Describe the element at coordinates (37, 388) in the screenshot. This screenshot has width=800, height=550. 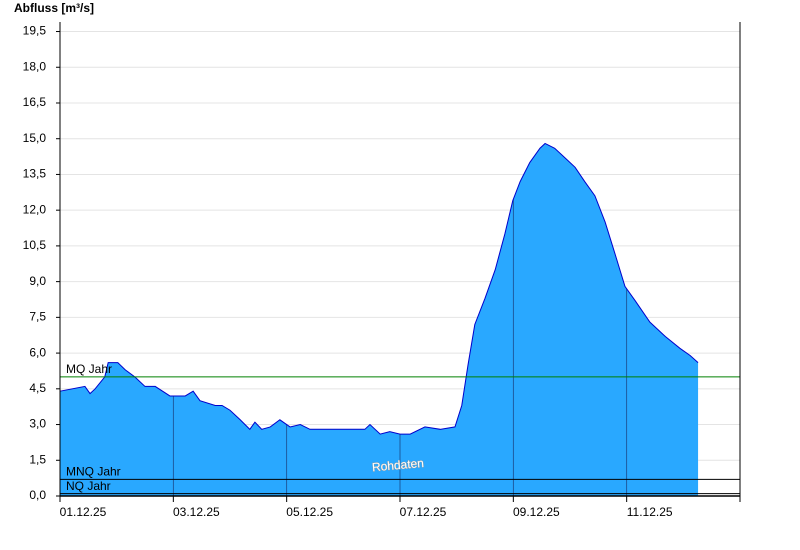
I see `y-tick-label: 4,5` at that location.